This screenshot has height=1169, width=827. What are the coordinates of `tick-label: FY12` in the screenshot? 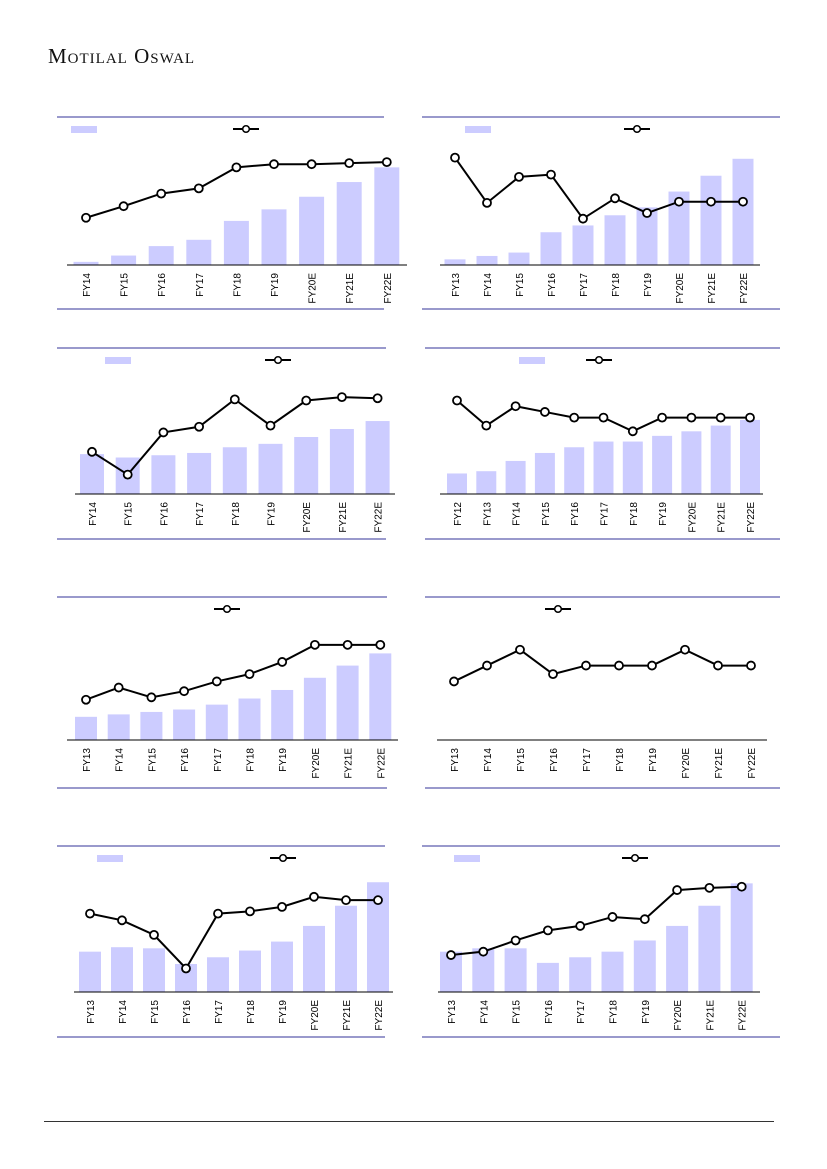 It's located at (458, 514).